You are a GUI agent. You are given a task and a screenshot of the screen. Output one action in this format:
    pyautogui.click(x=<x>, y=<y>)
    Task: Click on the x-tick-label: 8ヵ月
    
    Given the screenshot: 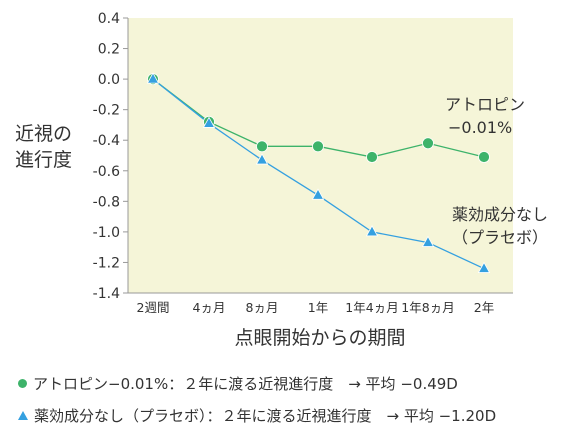 What is the action you would take?
    pyautogui.click(x=262, y=307)
    